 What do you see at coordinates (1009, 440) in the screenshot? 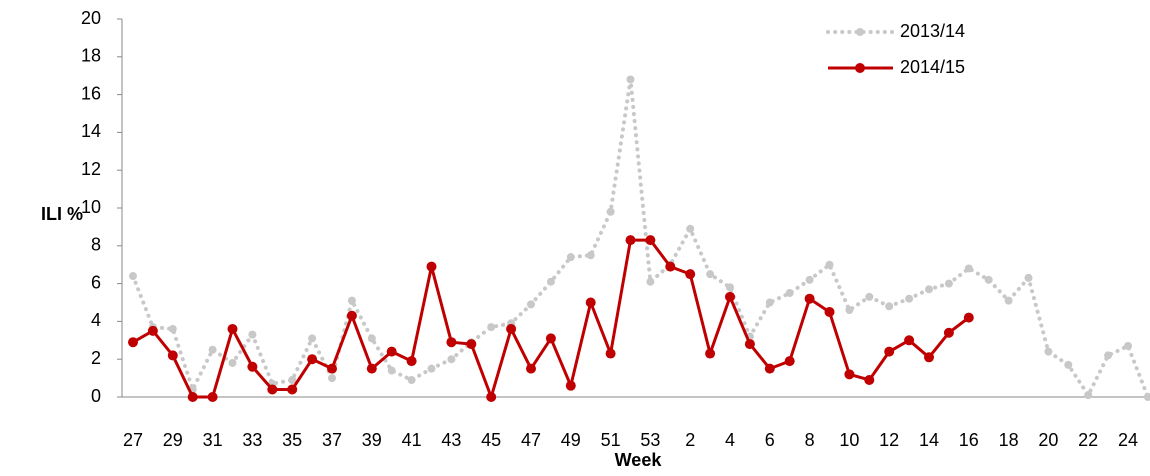
I see `x-tick-label: 18` at bounding box center [1009, 440].